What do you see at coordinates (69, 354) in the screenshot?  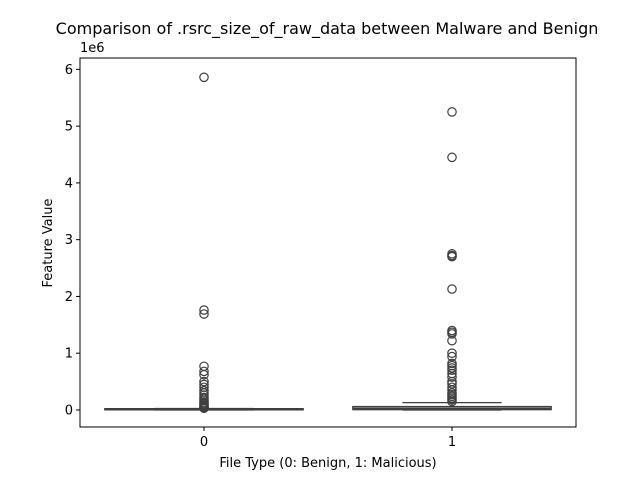 I see `y-tick-label-1: 1` at bounding box center [69, 354].